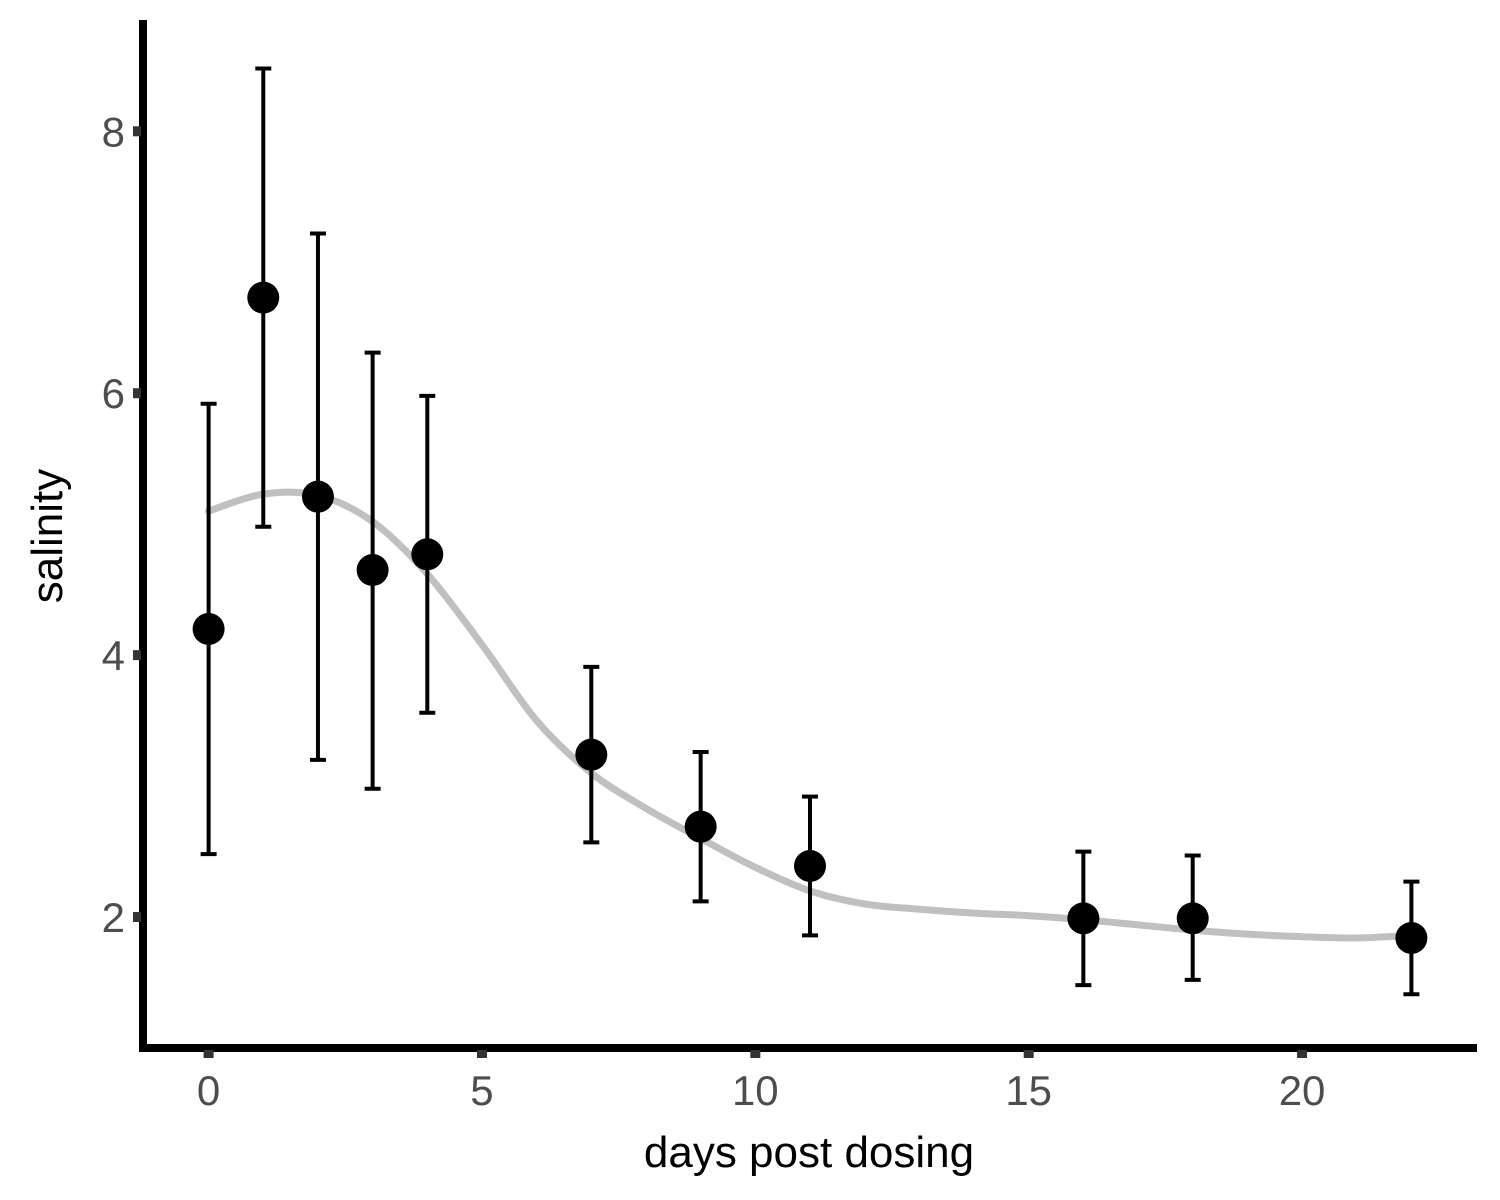 Image resolution: width=1500 pixels, height=1200 pixels. I want to click on x-tick-label: 10, so click(755, 1090).